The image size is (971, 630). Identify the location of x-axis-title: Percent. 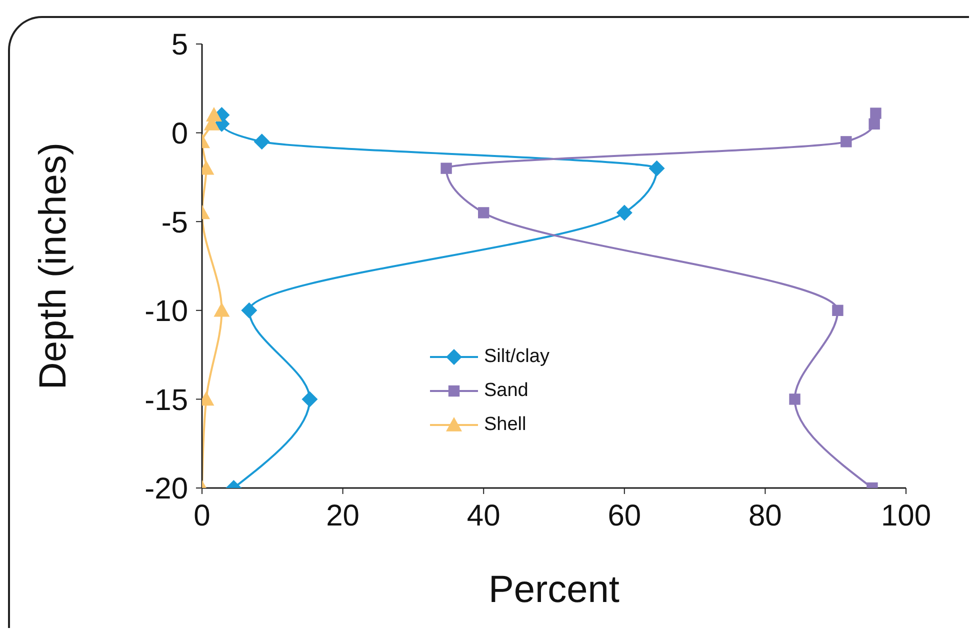
(554, 590).